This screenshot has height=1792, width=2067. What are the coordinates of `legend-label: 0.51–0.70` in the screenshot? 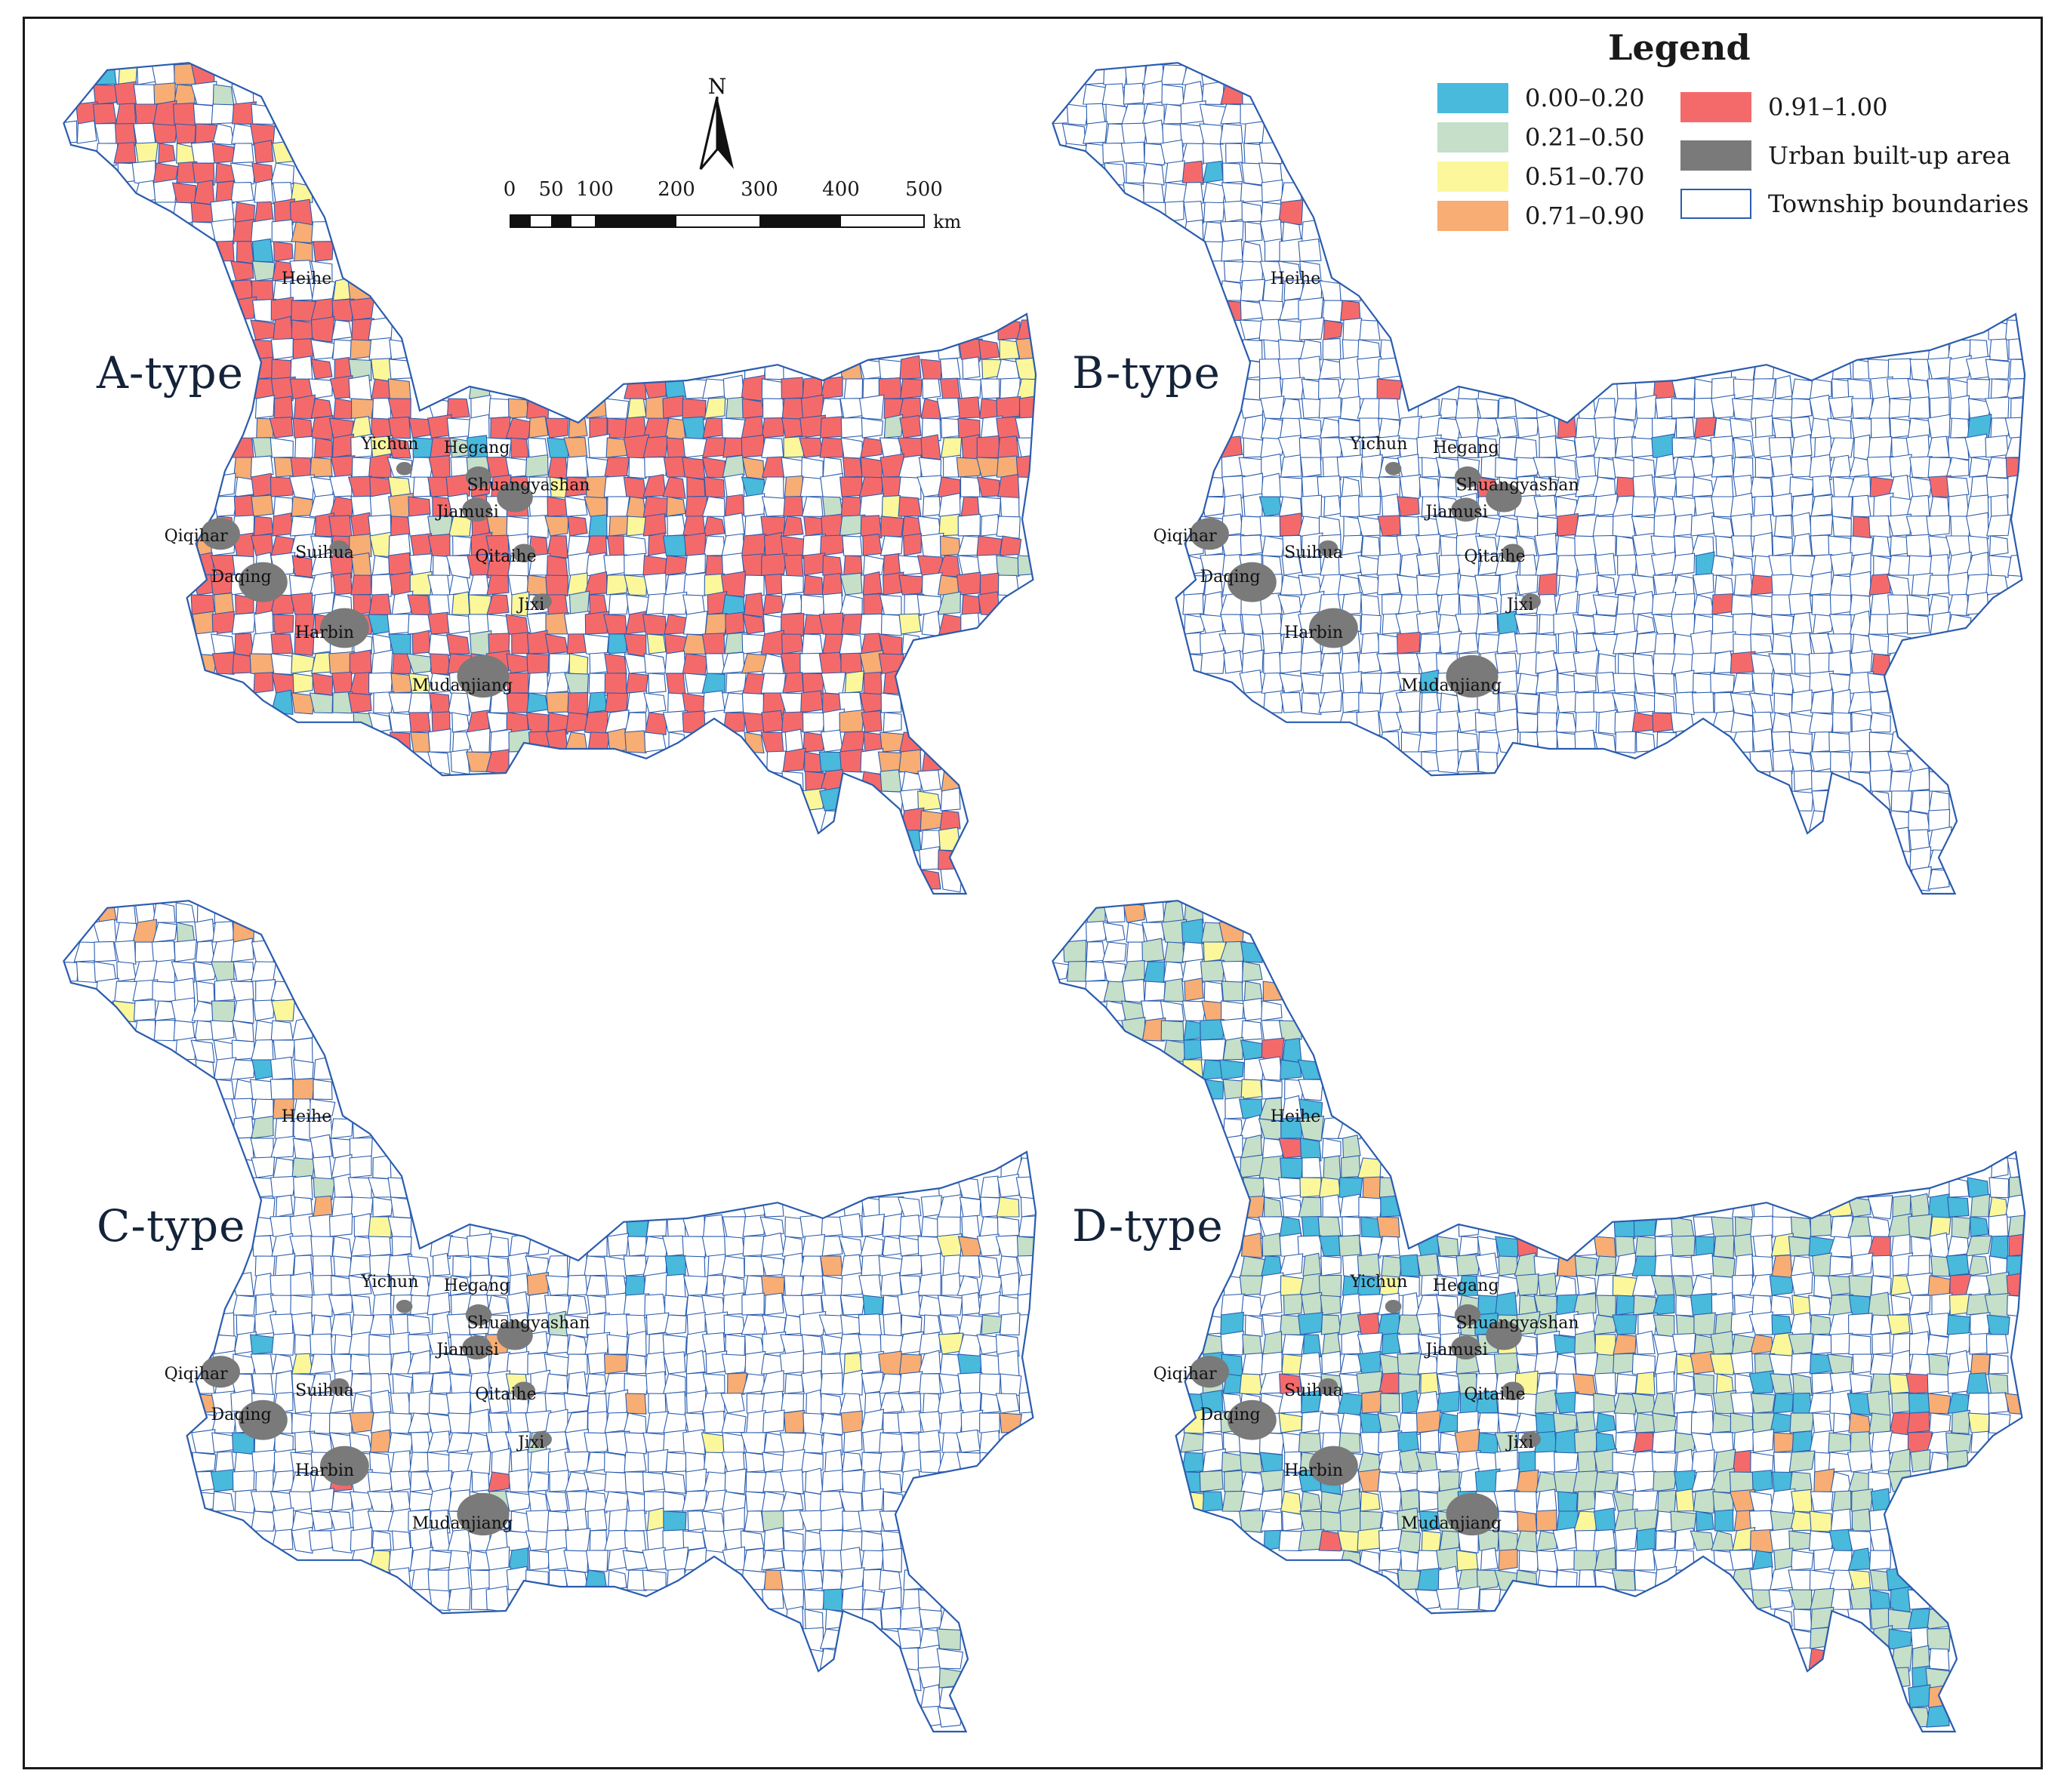 It's located at (1585, 177).